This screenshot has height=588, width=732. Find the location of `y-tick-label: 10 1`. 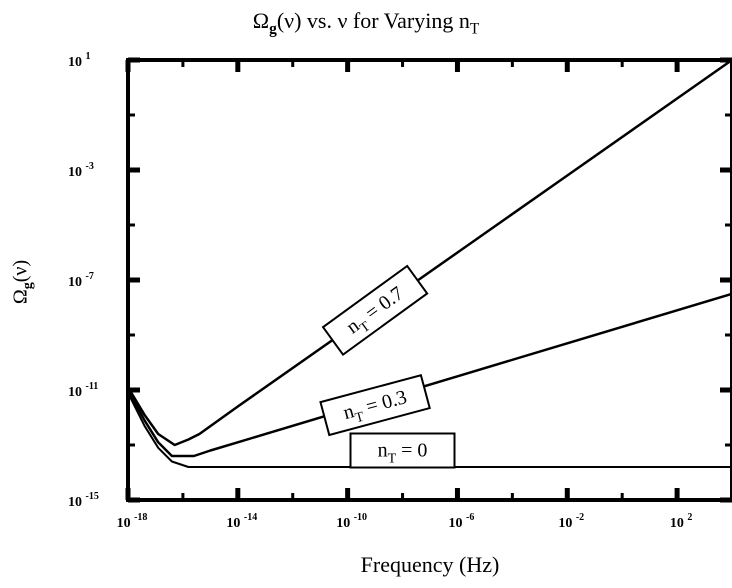

y-tick-label: 10 1 is located at coordinates (79, 60).